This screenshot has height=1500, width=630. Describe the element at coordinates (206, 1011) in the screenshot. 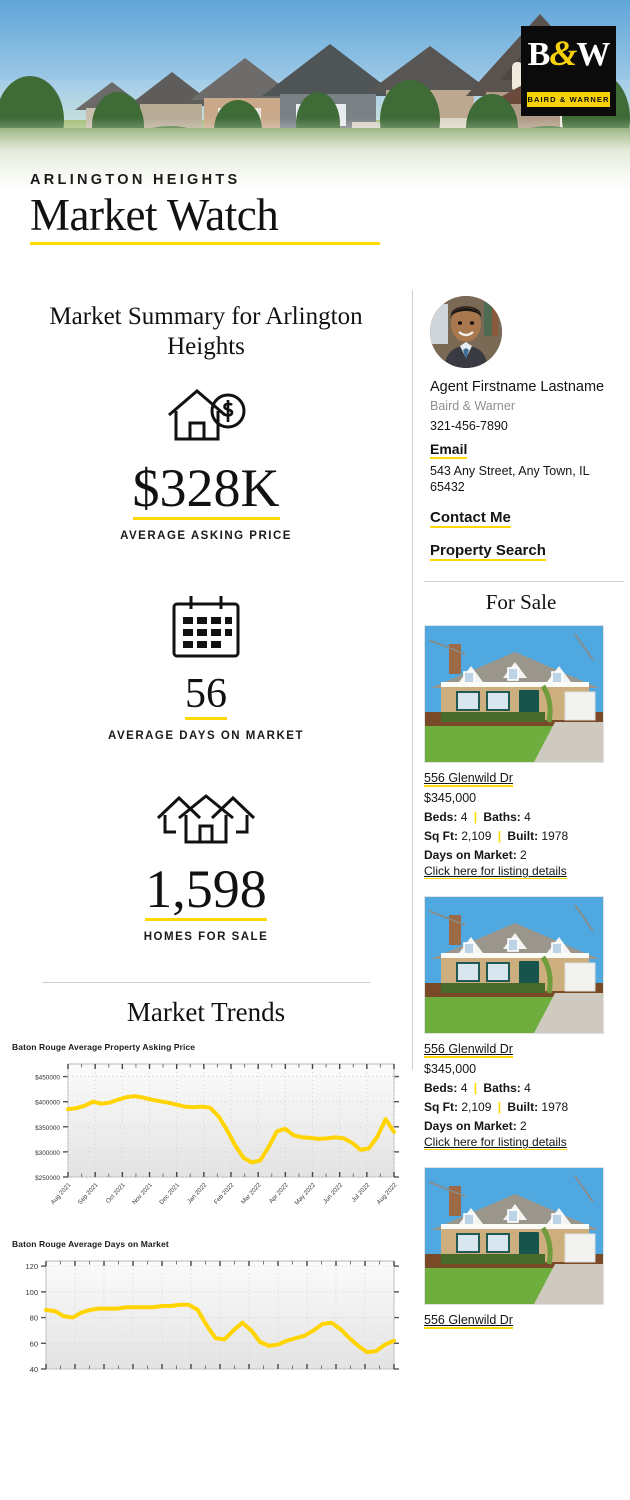

I see `market-trends-heading: Market Trends` at that location.